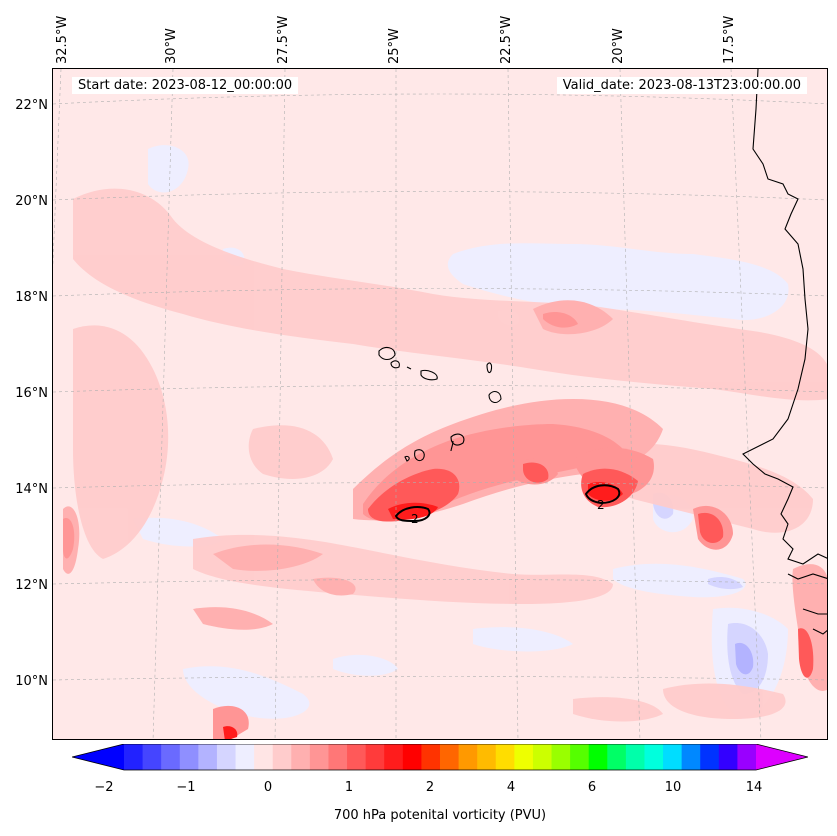 The width and height of the screenshot is (837, 836). What do you see at coordinates (440, 815) in the screenshot?
I see `colorbar-title: 700 hPa potenital vorticity (PVU)` at bounding box center [440, 815].